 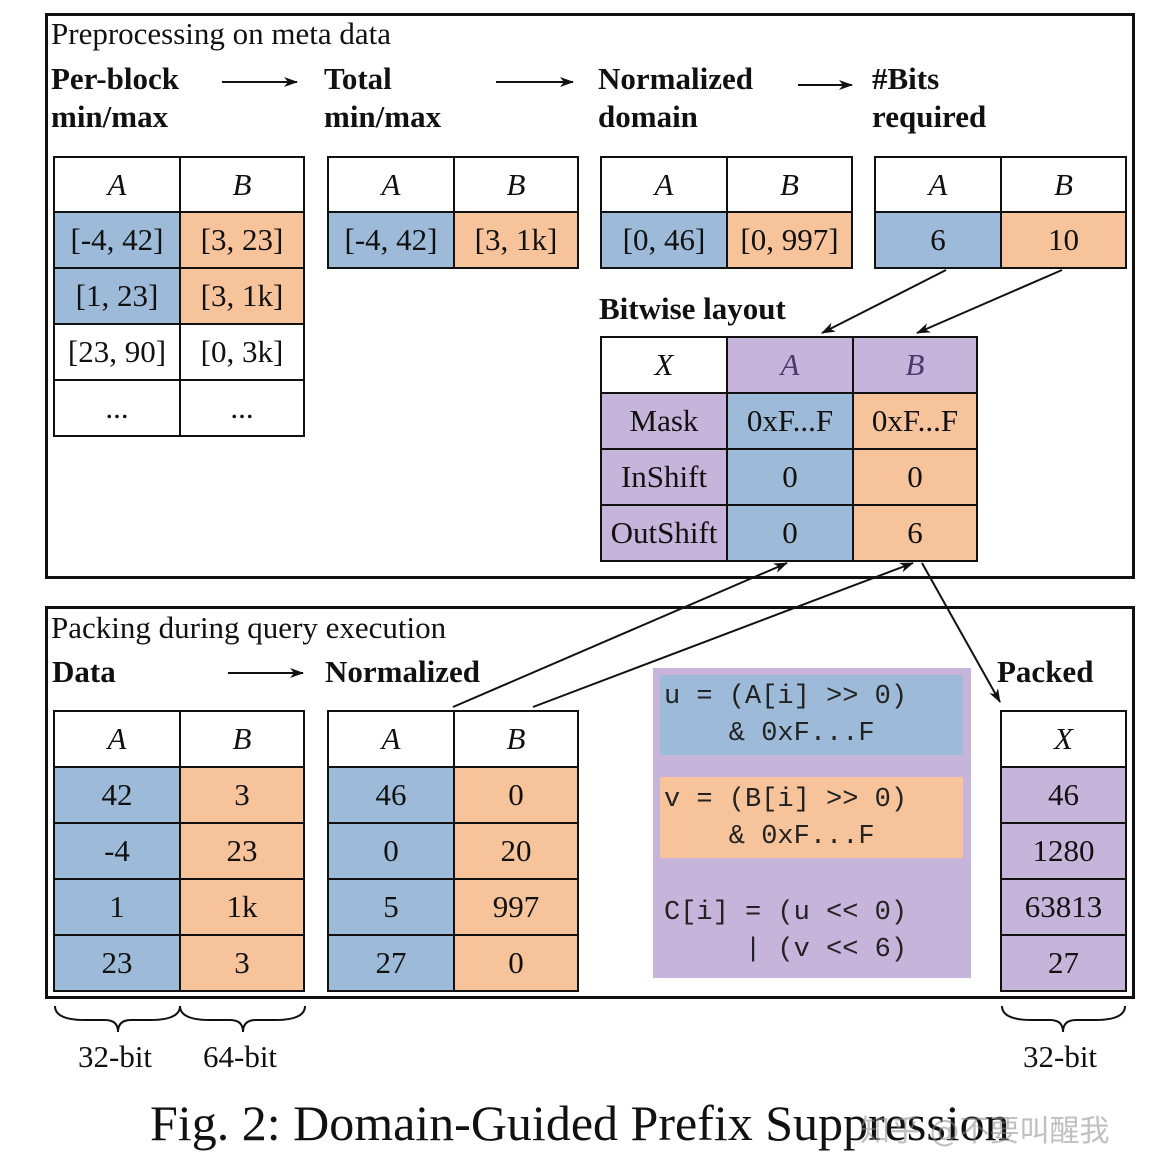 I want to click on cell: [0, 3k], so click(x=242, y=352).